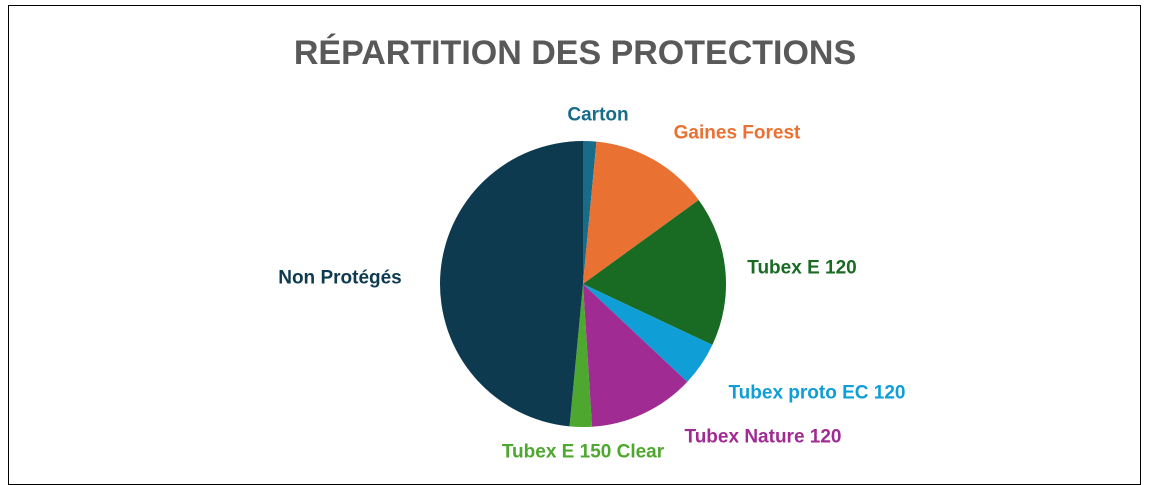 Image resolution: width=1150 pixels, height=485 pixels. Describe the element at coordinates (340, 278) in the screenshot. I see `slice-label: Non Protégés` at that location.